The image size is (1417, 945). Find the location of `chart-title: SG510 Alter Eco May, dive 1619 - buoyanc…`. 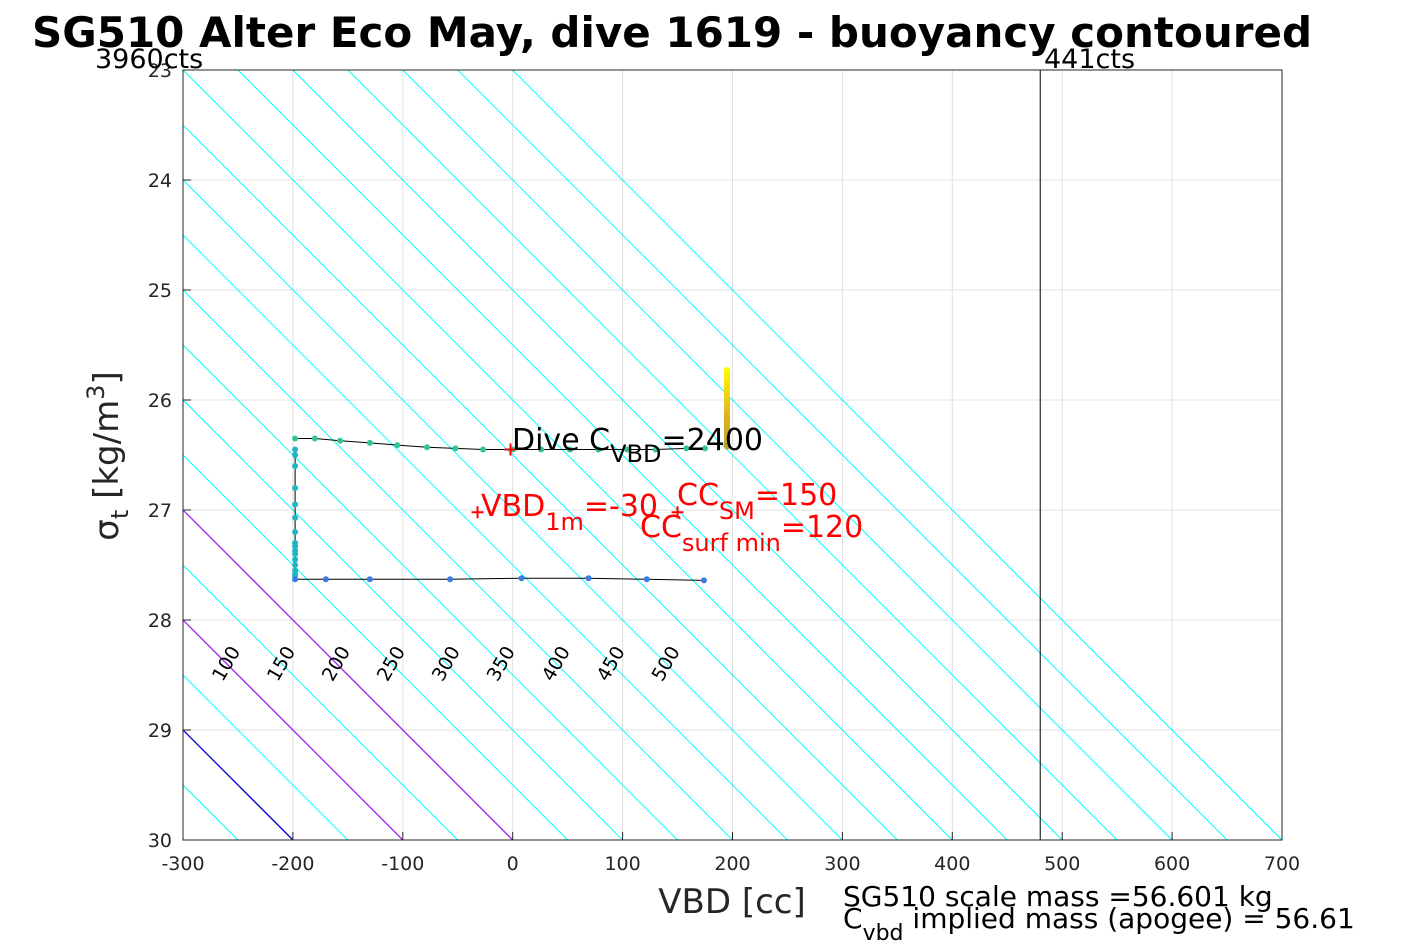

chart-title: SG510 Alter Eco May, dive 1619 - buoyanc… is located at coordinates (672, 32).